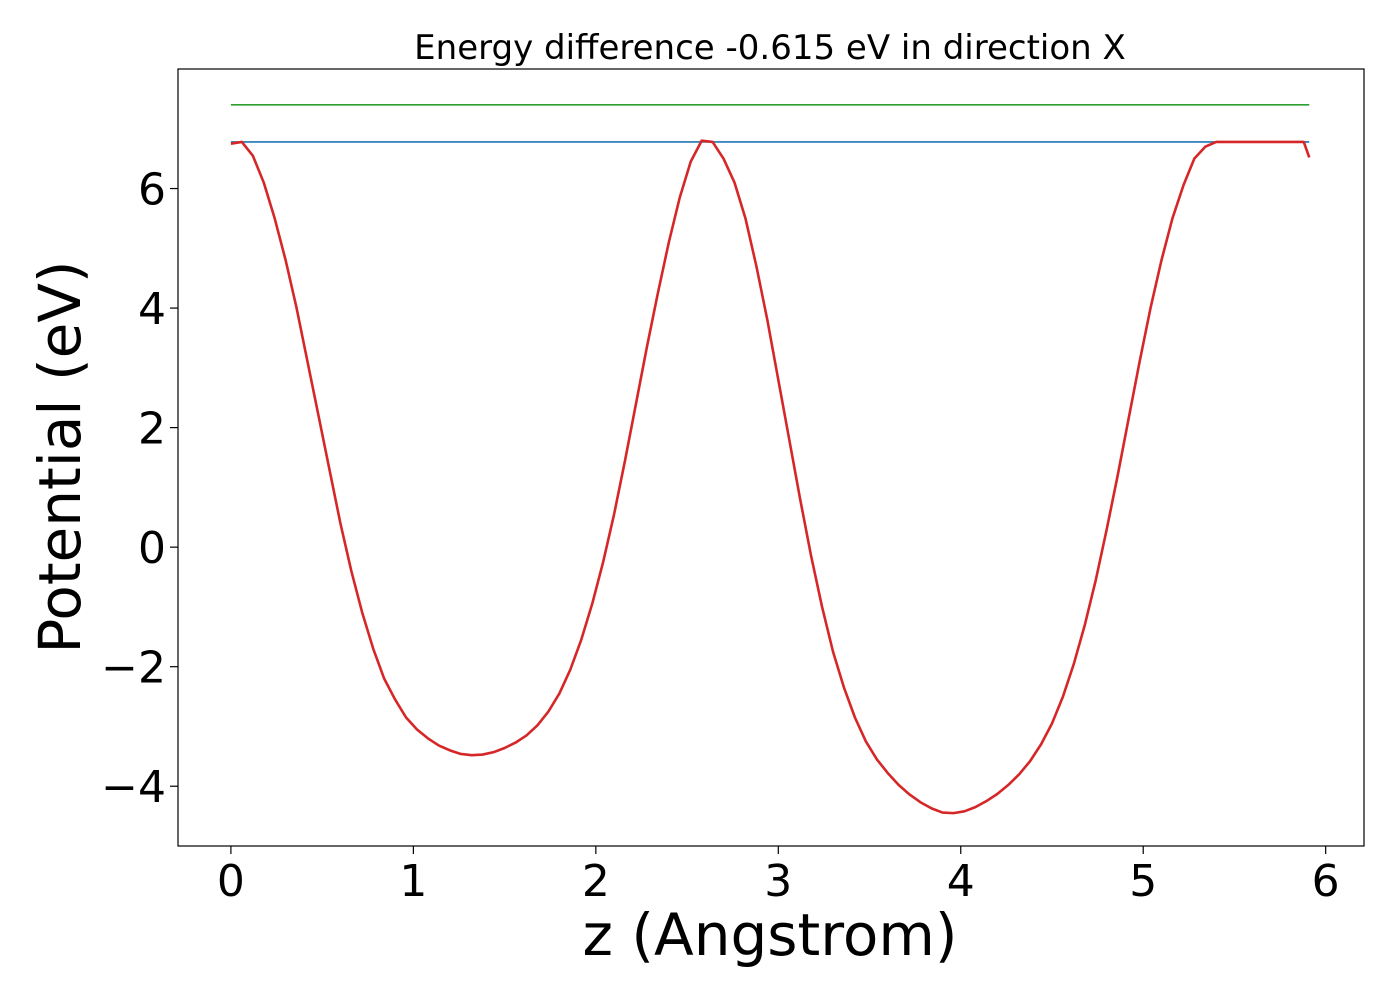  I want to click on x-tick-label: 1, so click(413, 881).